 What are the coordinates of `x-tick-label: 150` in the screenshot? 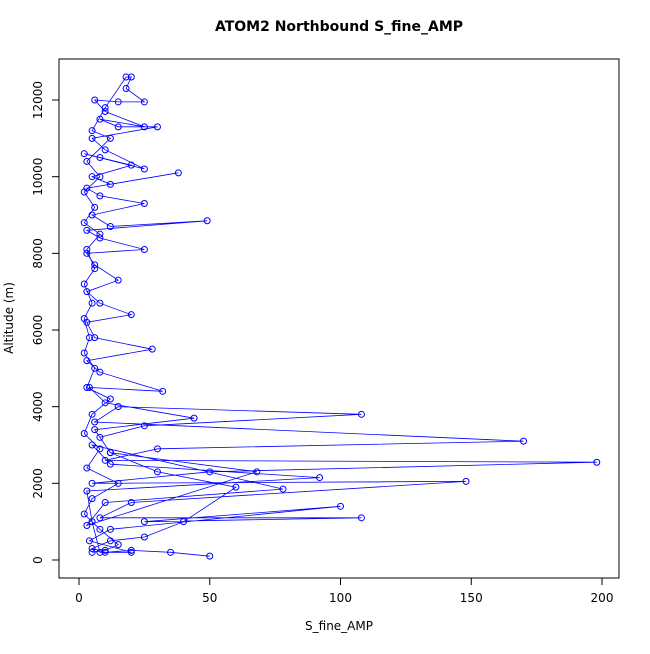 It's located at (471, 598).